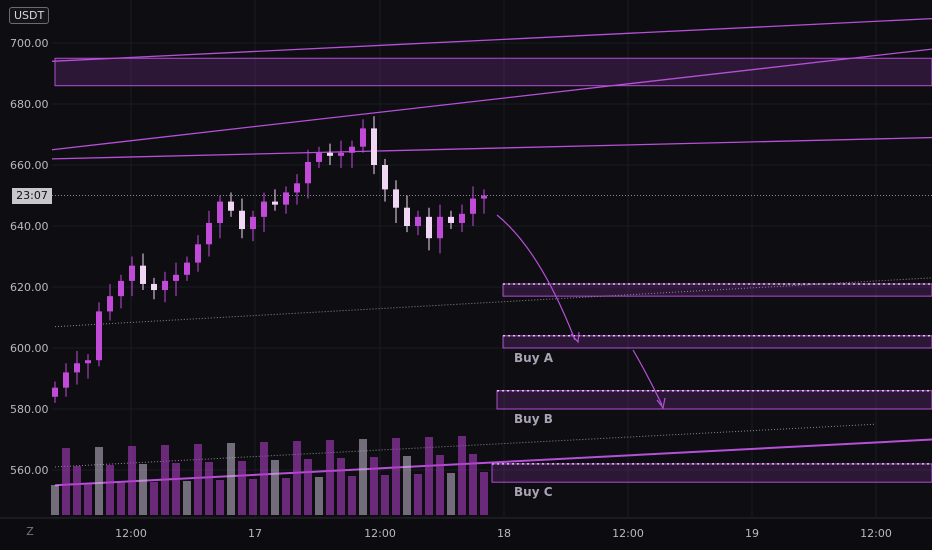  What do you see at coordinates (29, 43) in the screenshot?
I see `y-tick-label: 700.00` at bounding box center [29, 43].